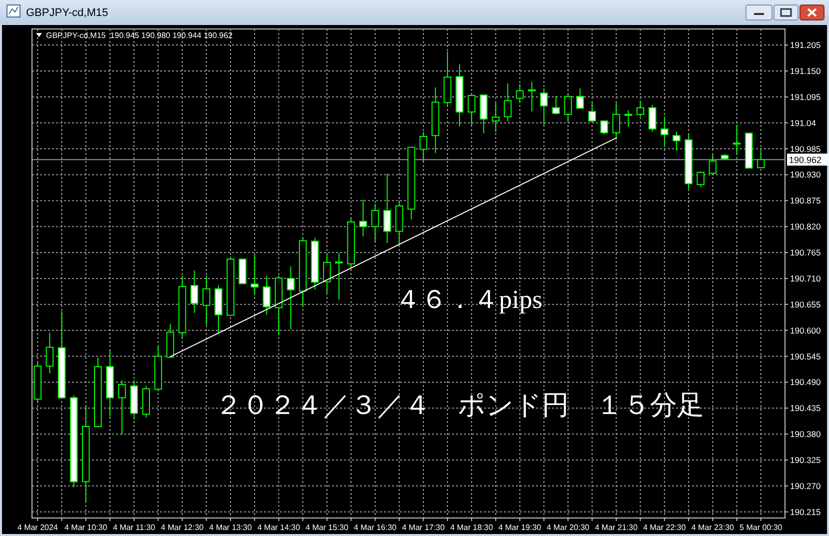 This screenshot has width=829, height=536. Describe the element at coordinates (568, 527) in the screenshot. I see `x-tick-label: 4 Mar 20:30` at that location.